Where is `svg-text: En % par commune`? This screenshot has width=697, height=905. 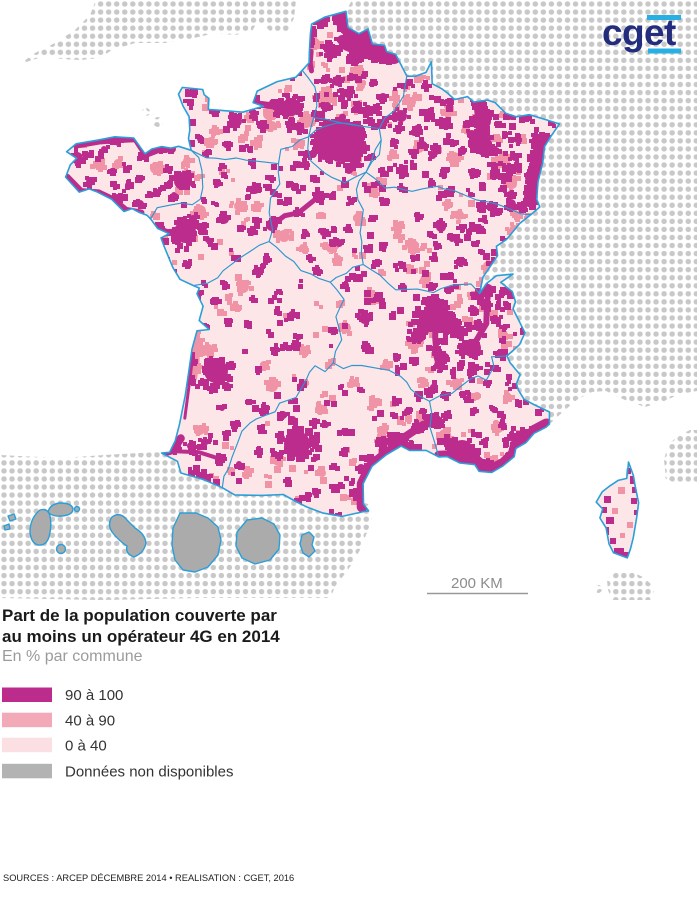
svg-text: En % par commune is located at coordinates (72, 656).